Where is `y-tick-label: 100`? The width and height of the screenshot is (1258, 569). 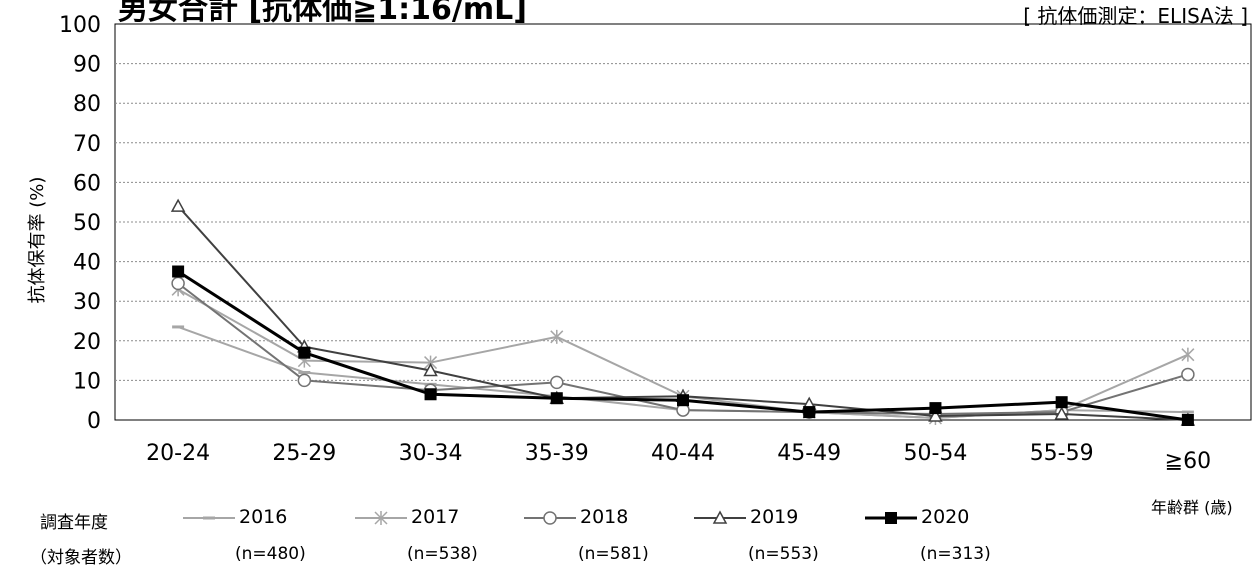
y-tick-label: 100 is located at coordinates (80, 25).